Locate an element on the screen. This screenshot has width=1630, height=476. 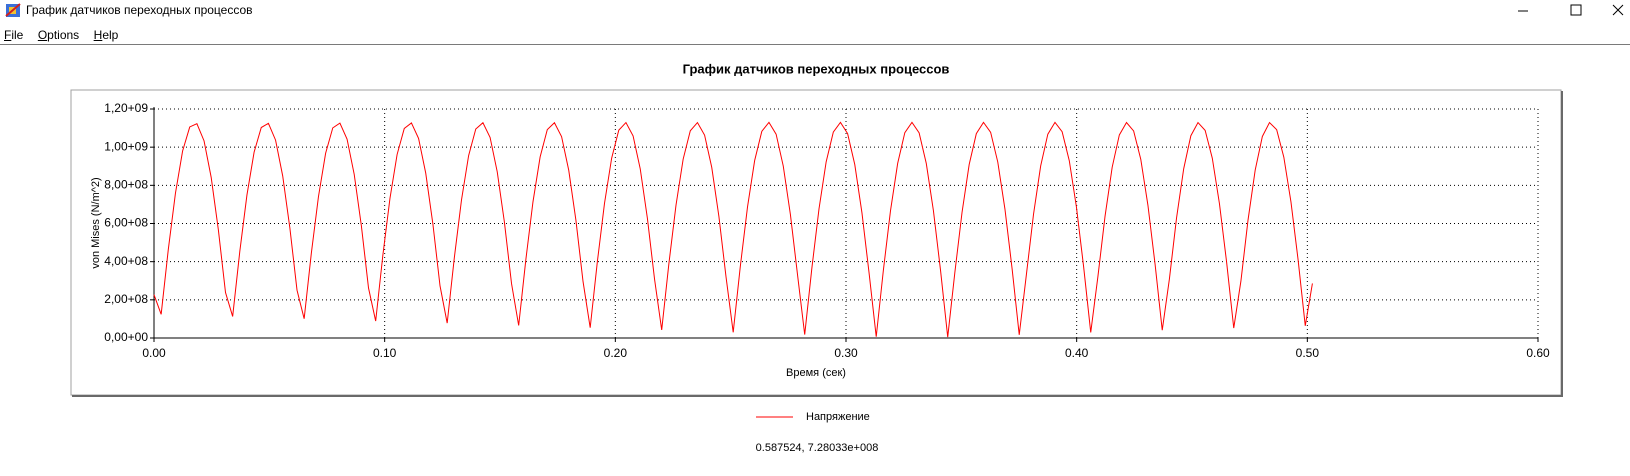
cursor-readout: 0.587524, 7.28033e+008 is located at coordinates (817, 448).